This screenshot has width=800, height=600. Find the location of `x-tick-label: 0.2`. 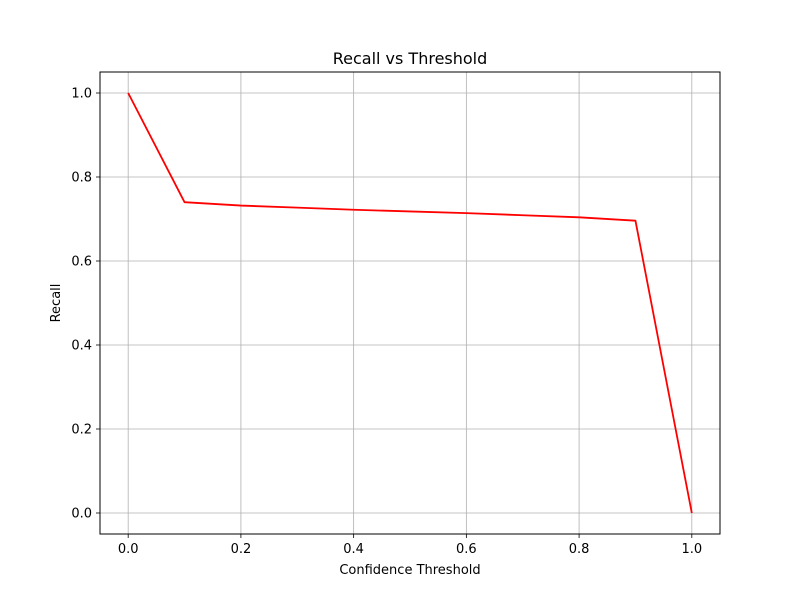

x-tick-label: 0.2 is located at coordinates (241, 549).